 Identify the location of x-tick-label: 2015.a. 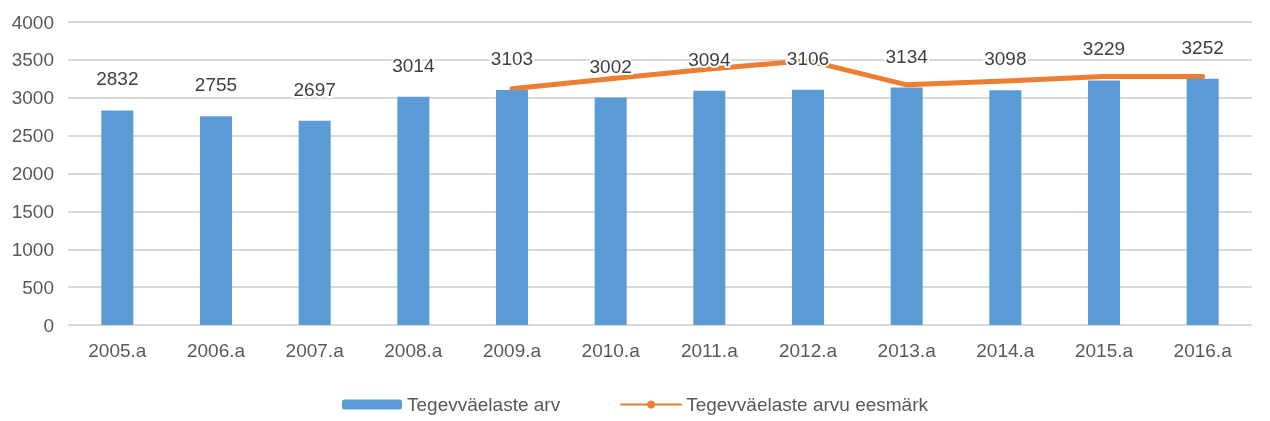
(1104, 350).